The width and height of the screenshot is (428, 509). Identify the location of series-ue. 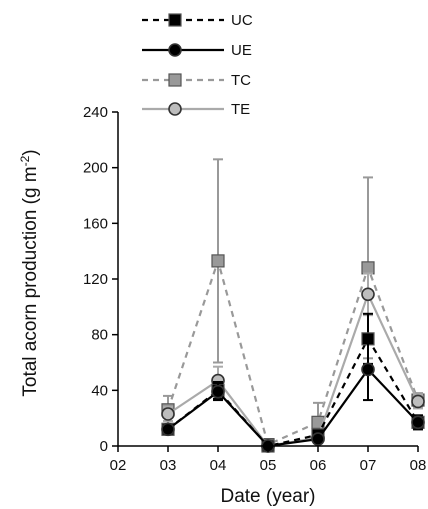
(293, 395).